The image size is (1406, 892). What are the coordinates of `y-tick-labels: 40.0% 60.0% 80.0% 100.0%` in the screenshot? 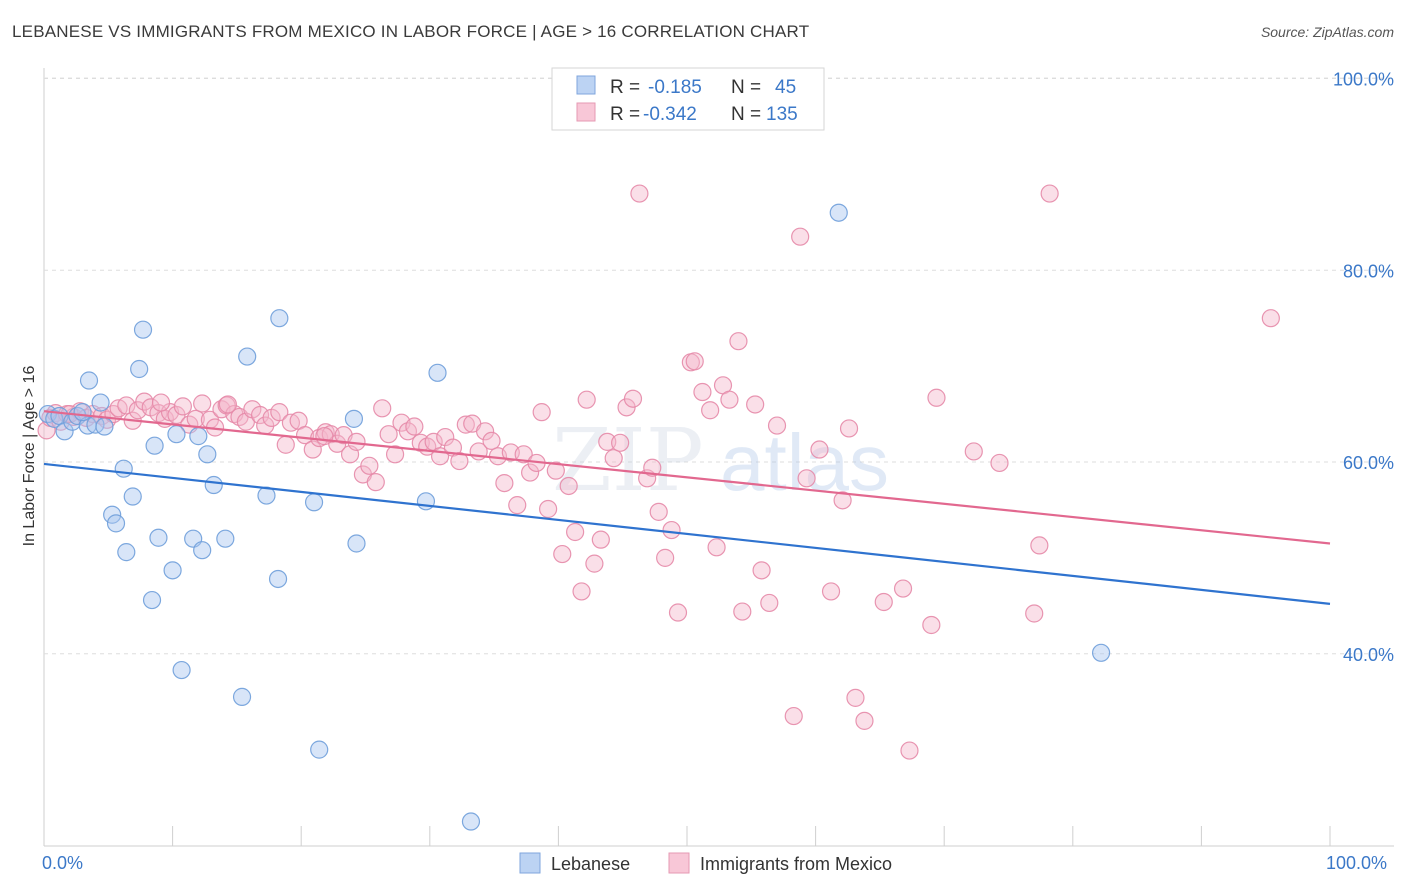 It's located at (1363, 367).